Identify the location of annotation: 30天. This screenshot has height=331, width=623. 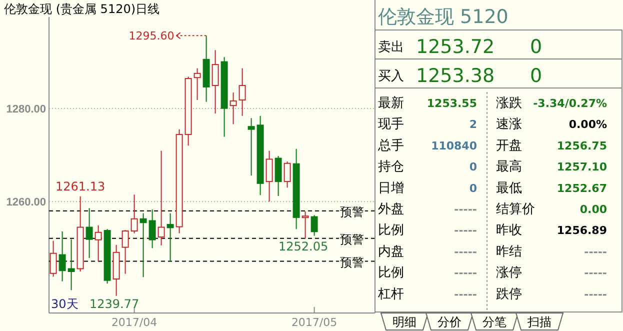
(64, 304).